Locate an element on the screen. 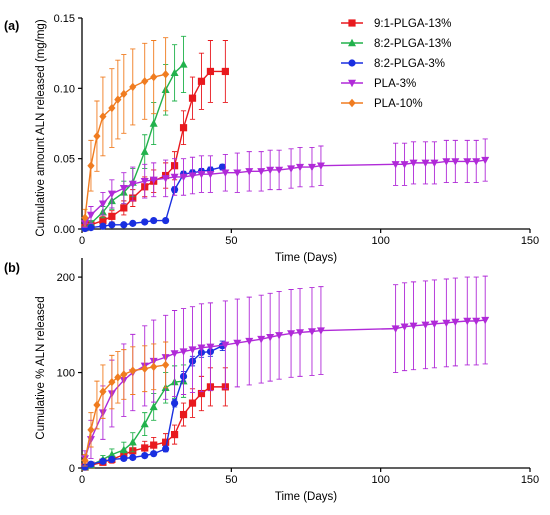 The width and height of the screenshot is (550, 515). legend-item-9-1-plga-13: 9:1-PLGA-13% is located at coordinates (396, 24).